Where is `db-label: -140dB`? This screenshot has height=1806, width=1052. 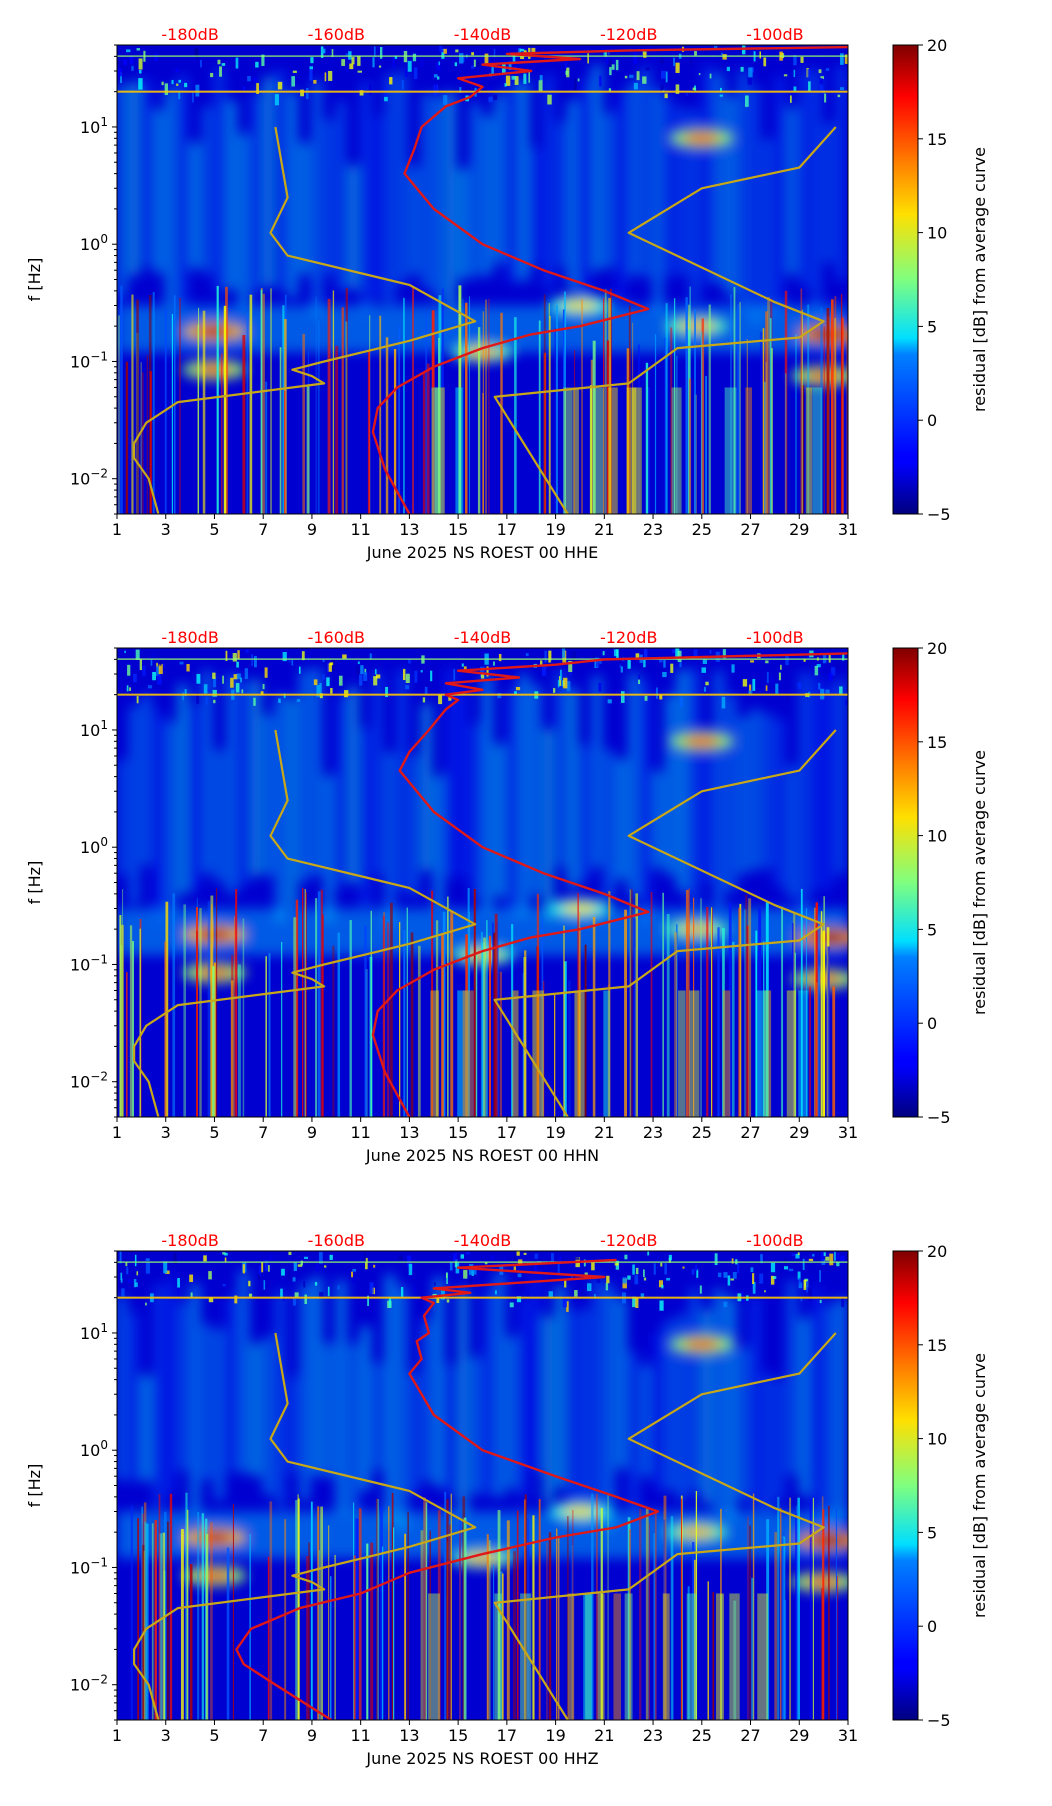
db-label: -140dB is located at coordinates (482, 34).